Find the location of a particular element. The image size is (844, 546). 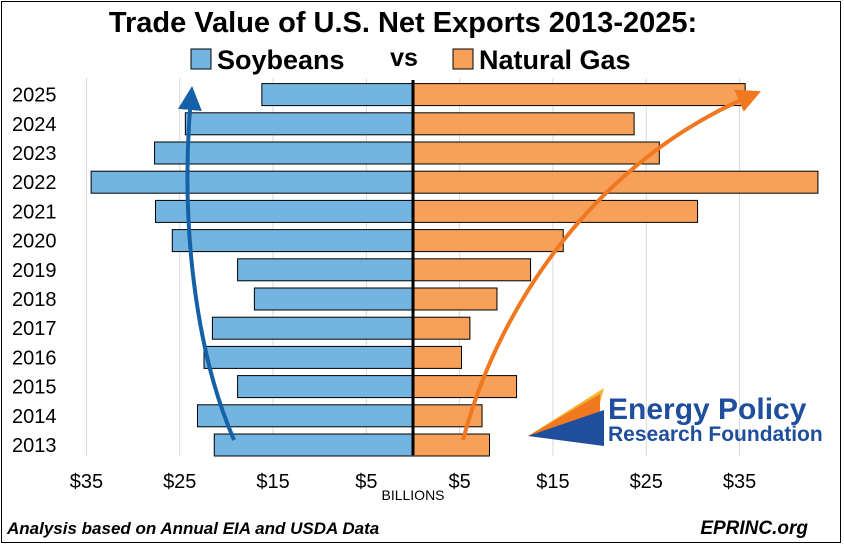

year-label-2022: 2022 is located at coordinates (34, 183).